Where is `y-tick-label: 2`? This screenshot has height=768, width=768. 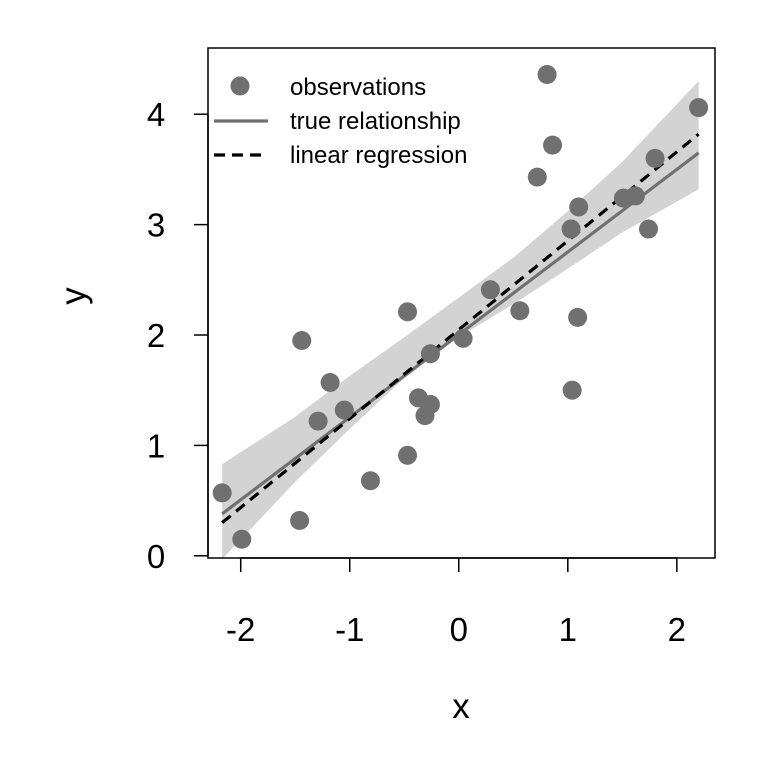
y-tick-label: 2 is located at coordinates (156, 335).